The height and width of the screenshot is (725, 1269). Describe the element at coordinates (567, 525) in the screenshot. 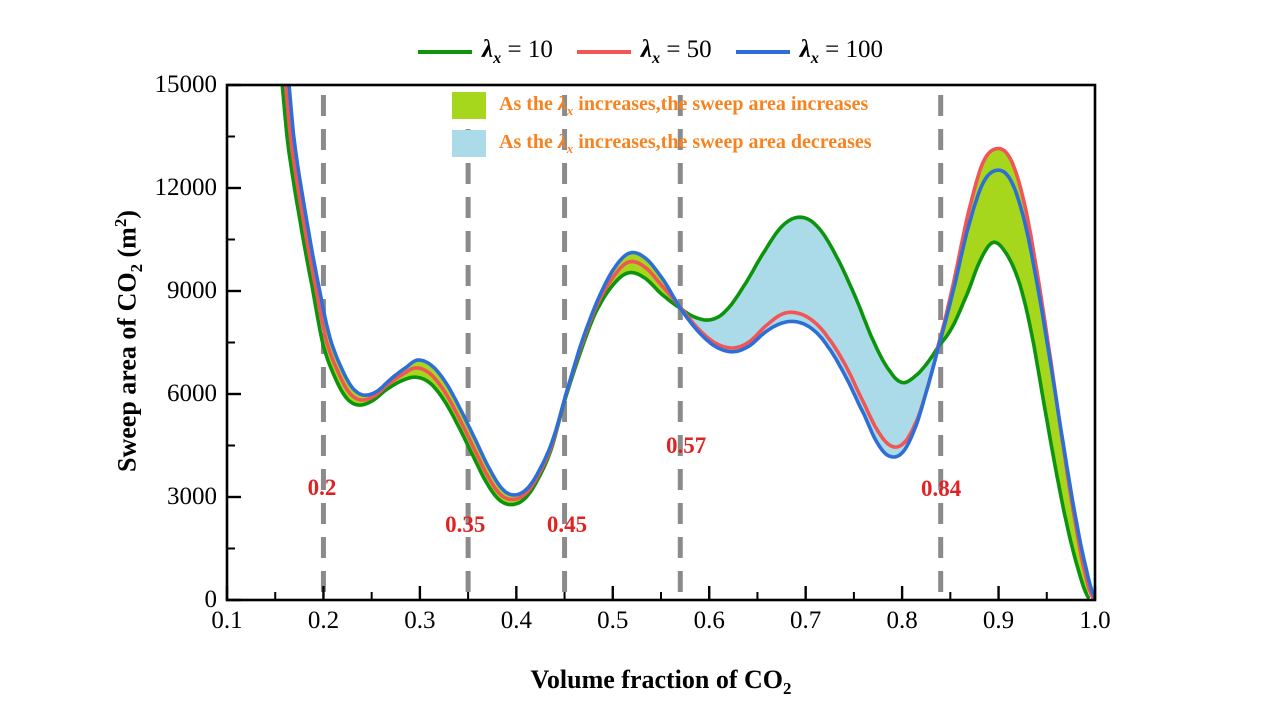

I see `dashed-line-value-label: 0.45` at that location.